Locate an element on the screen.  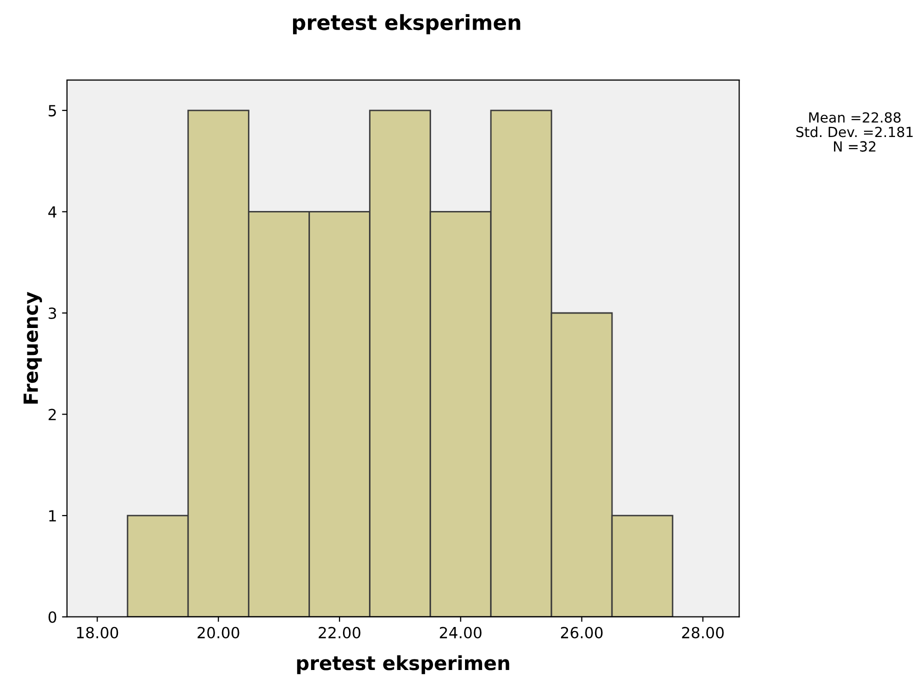
x-tick-label: 26.00 is located at coordinates (581, 632).